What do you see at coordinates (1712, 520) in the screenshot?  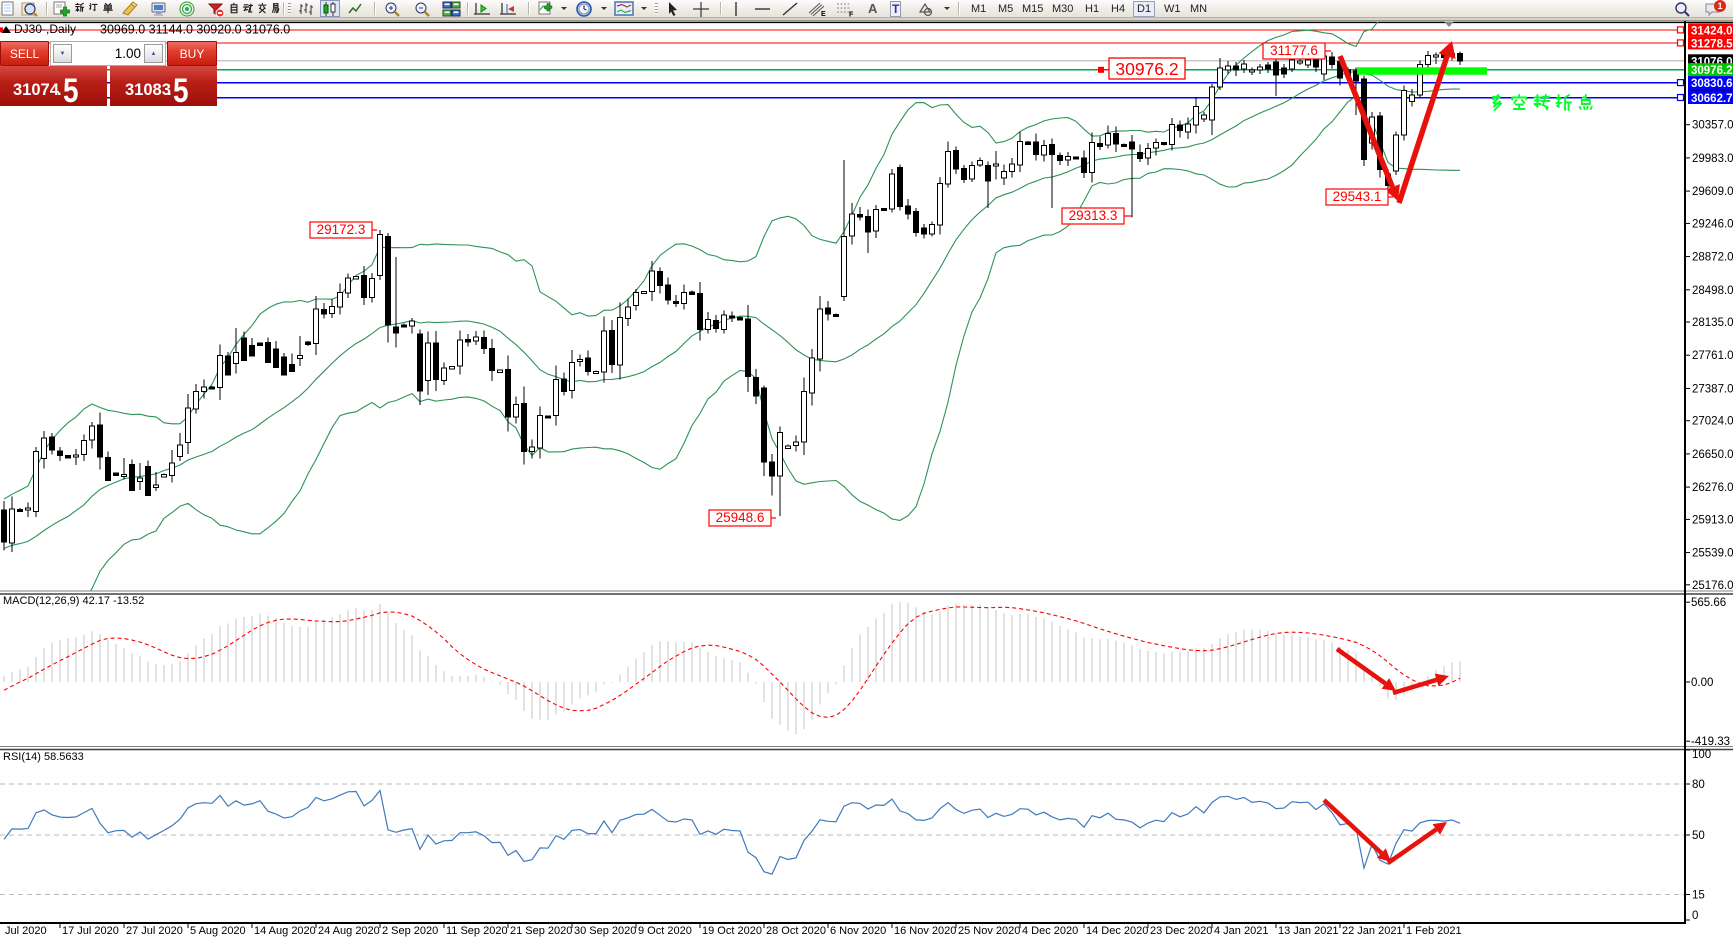 I see `svg-text: 25913.0` at bounding box center [1712, 520].